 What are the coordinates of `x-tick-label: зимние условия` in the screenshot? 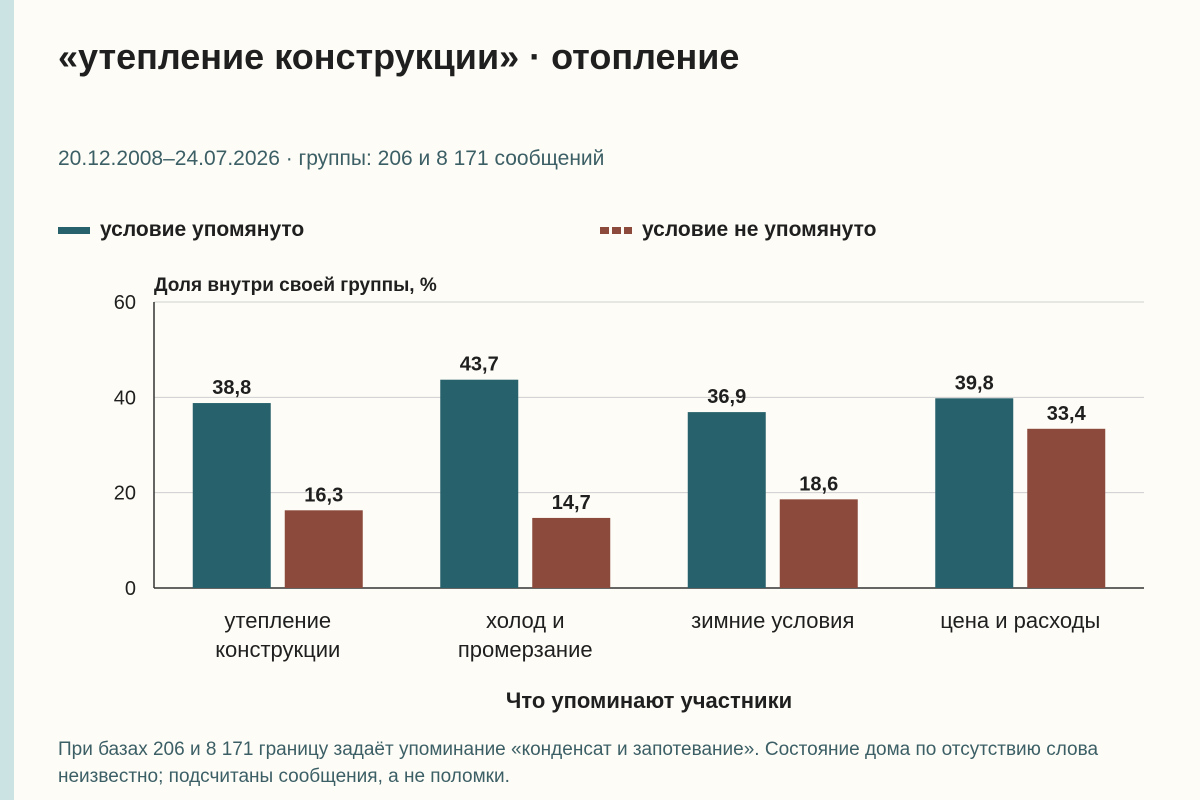 It's located at (772, 620).